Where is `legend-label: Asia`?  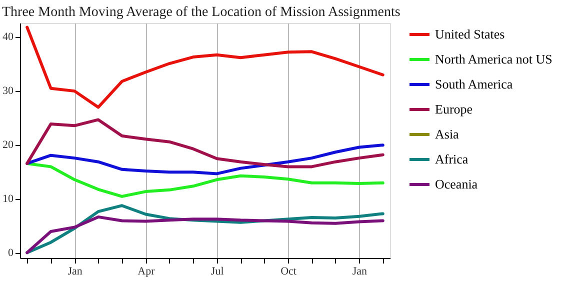
legend-label: Asia is located at coordinates (447, 134).